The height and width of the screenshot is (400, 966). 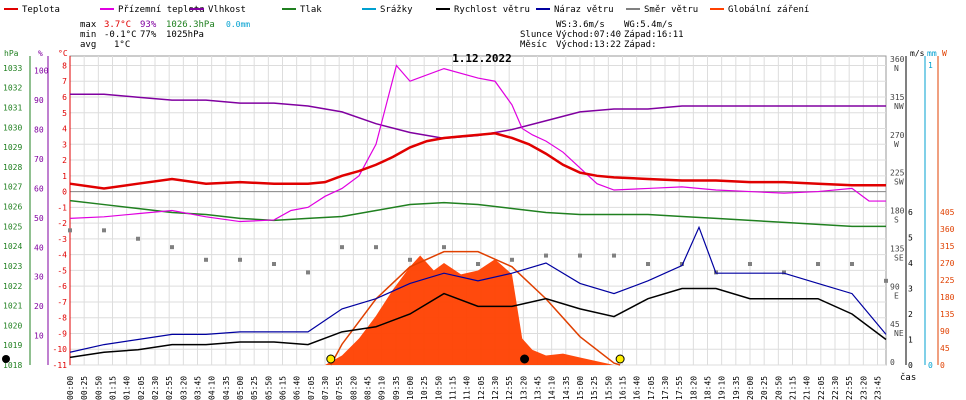 What do you see at coordinates (899, 182) in the screenshot?
I see `dir-tick-label: SW` at bounding box center [899, 182].